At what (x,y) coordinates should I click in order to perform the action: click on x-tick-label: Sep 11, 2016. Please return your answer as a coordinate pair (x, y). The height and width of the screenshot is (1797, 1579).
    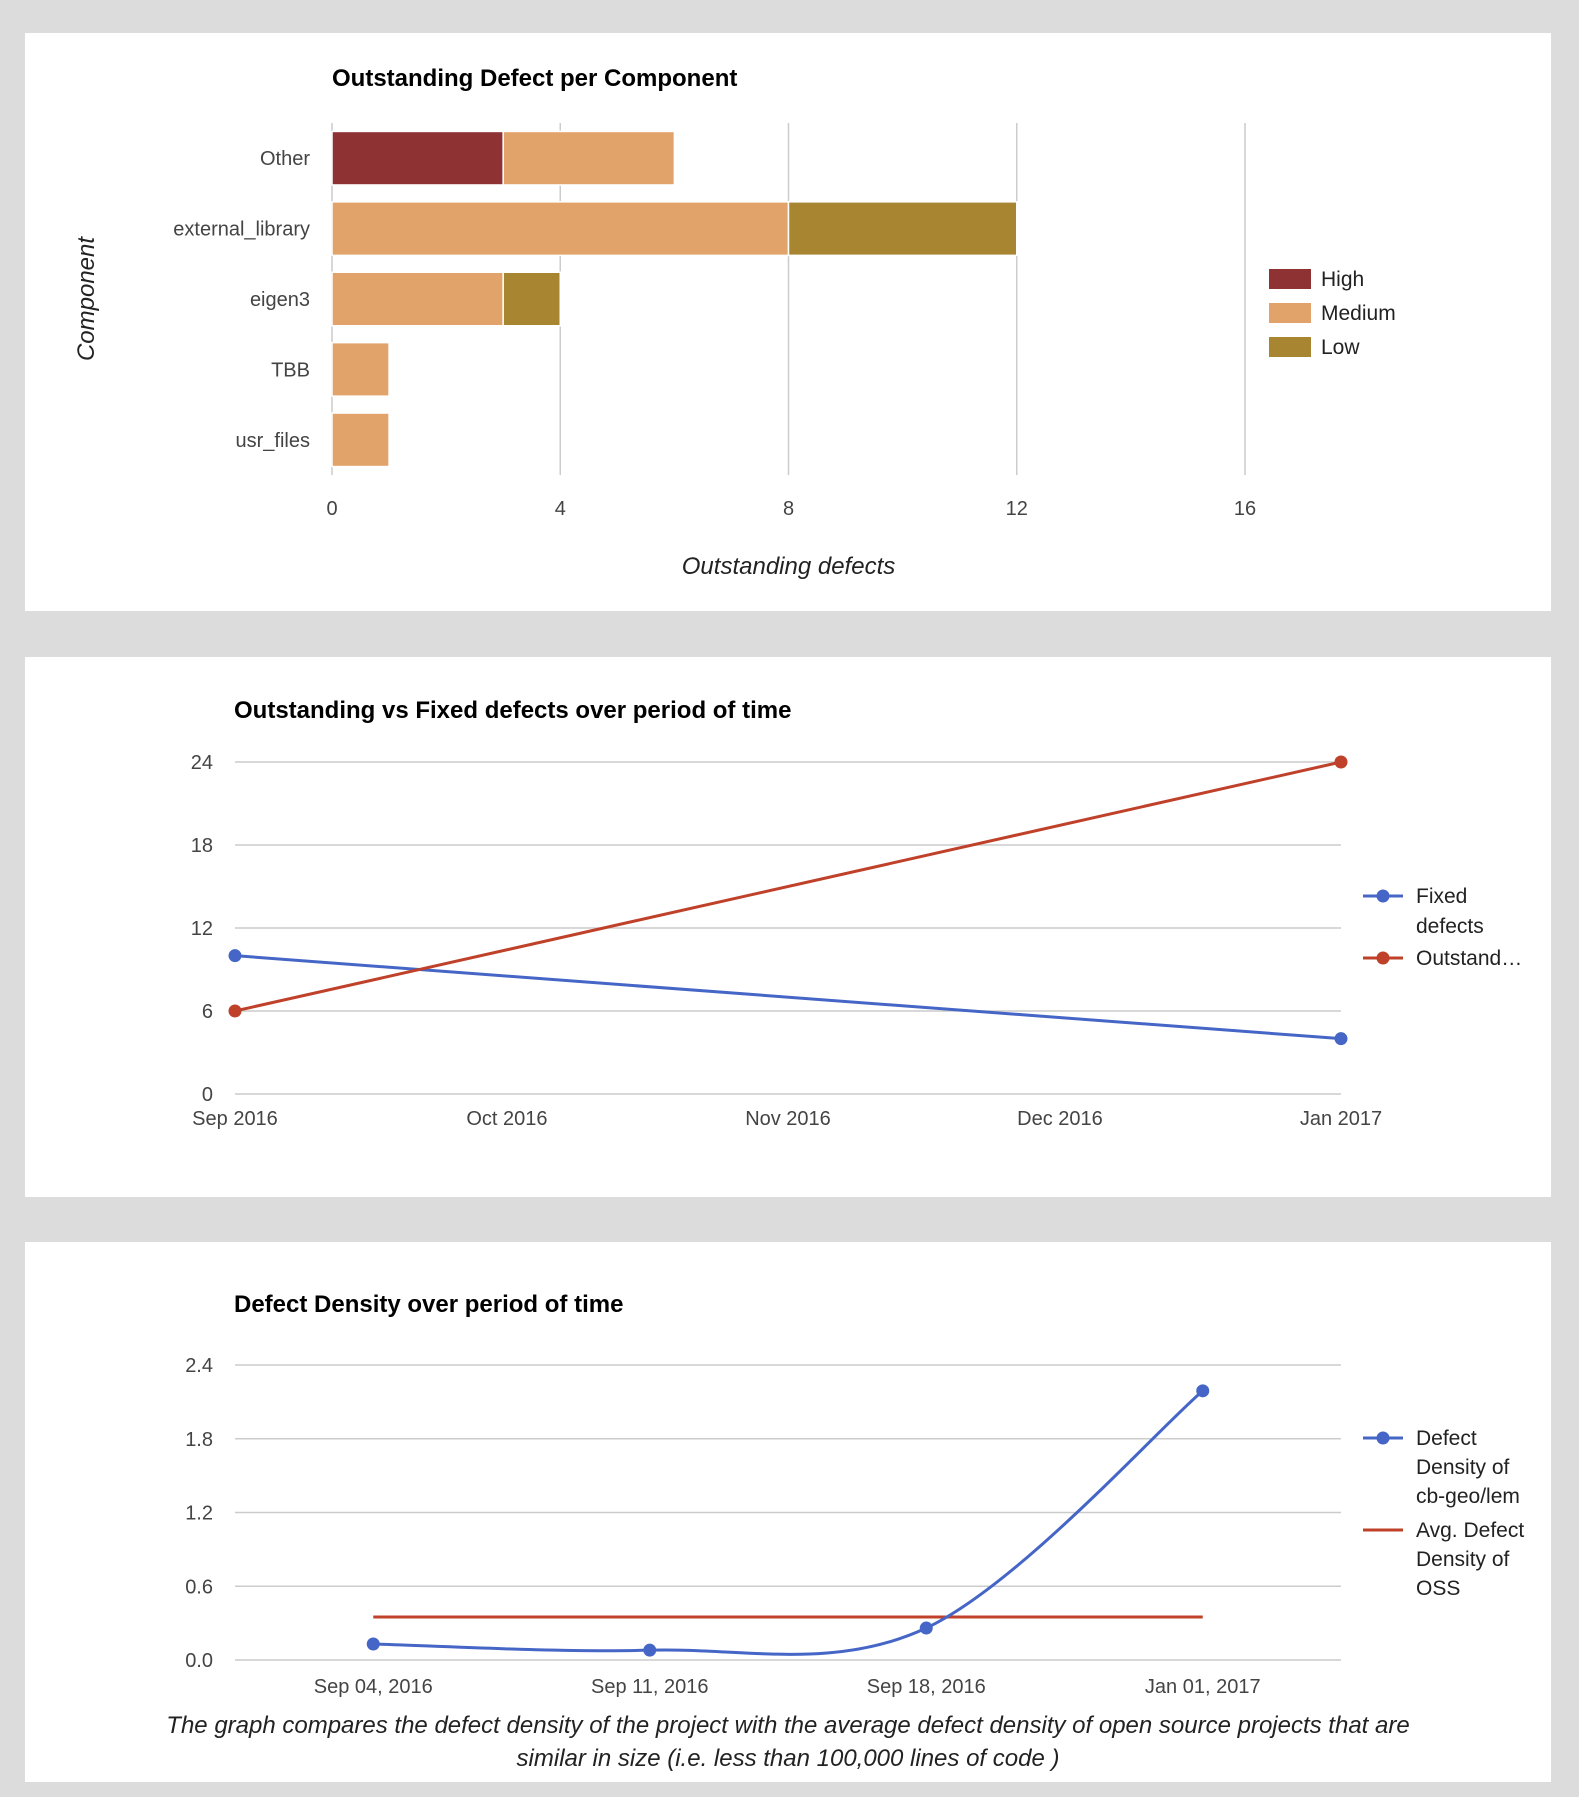
    Looking at the image, I should click on (650, 1687).